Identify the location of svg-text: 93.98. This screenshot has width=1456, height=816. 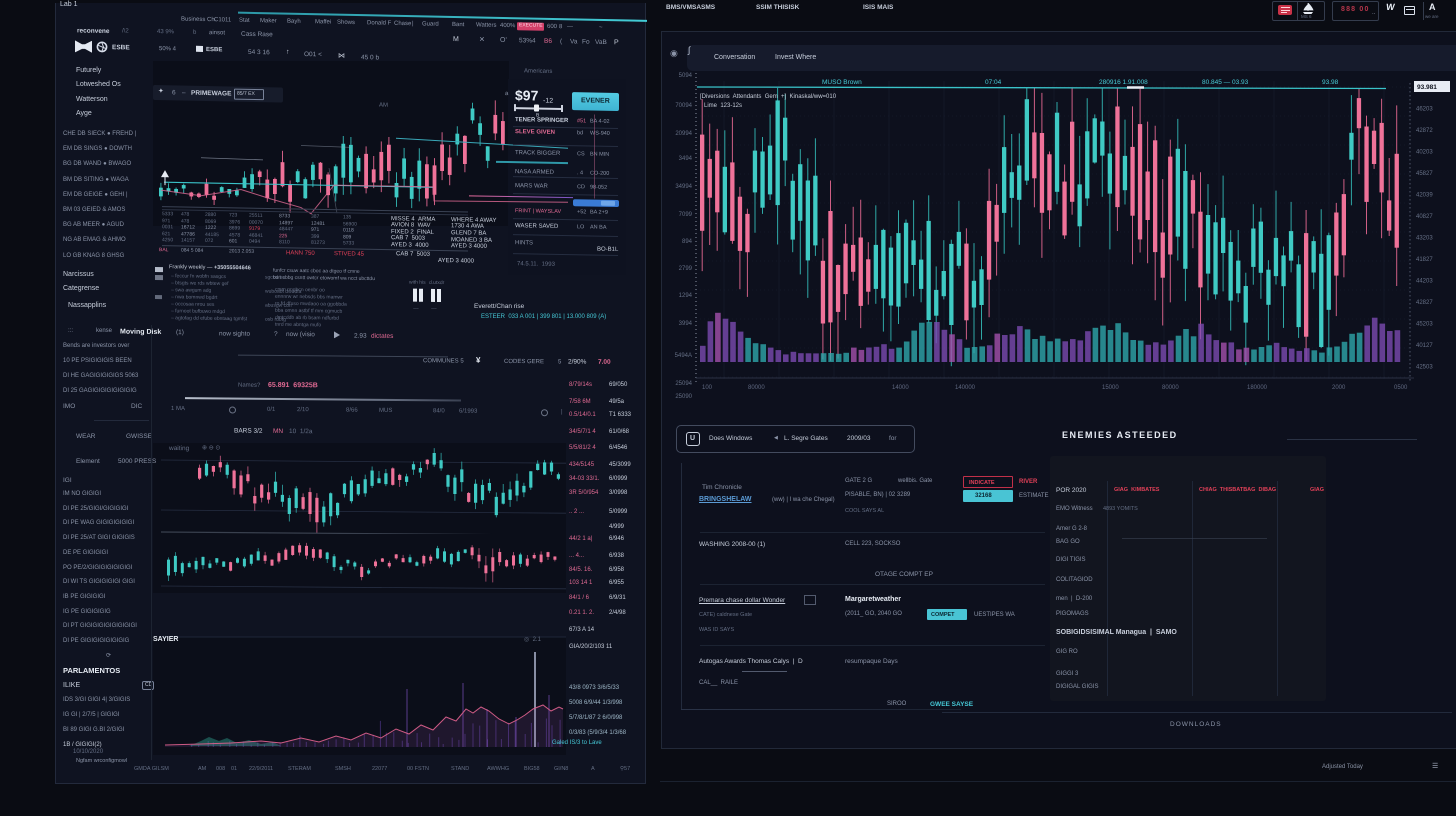
(1330, 82).